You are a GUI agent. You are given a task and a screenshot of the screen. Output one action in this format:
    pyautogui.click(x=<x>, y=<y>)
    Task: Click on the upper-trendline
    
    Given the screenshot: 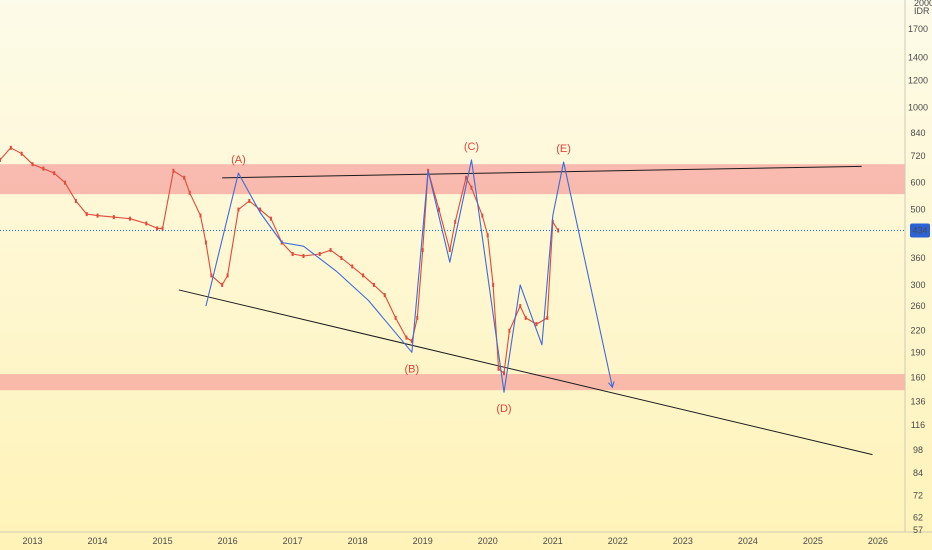 What is the action you would take?
    pyautogui.click(x=542, y=172)
    